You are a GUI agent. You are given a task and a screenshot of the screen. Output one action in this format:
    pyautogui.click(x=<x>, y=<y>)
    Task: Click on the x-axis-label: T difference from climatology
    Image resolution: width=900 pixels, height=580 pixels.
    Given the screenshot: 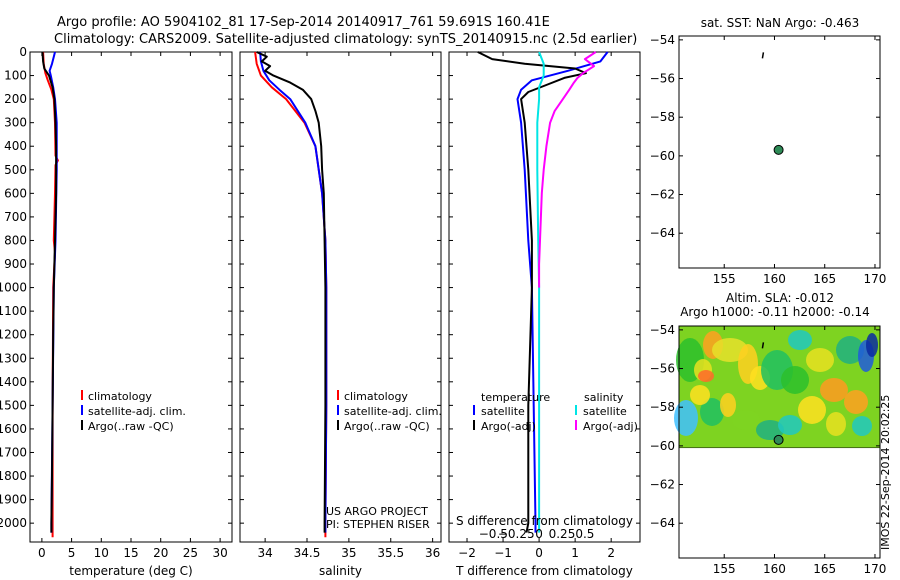 What is the action you would take?
    pyautogui.click(x=544, y=571)
    